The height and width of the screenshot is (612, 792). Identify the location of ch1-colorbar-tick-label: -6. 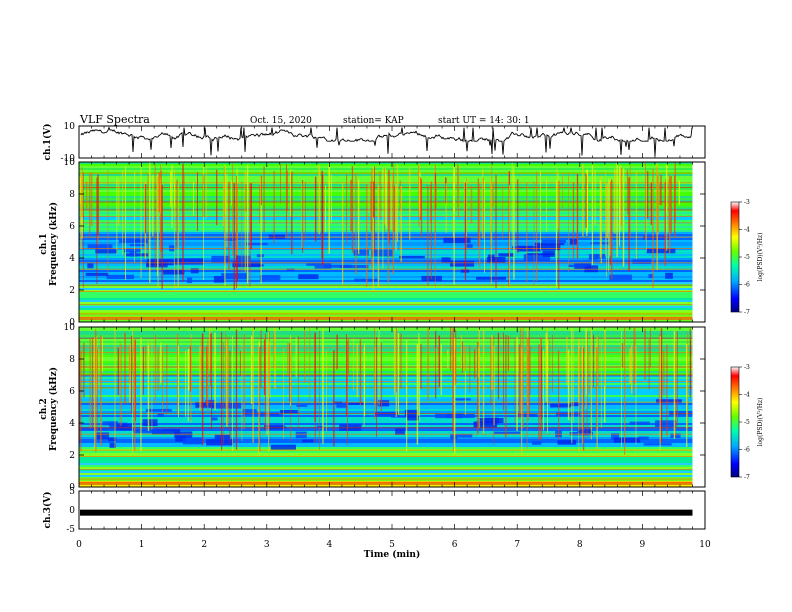
(747, 285).